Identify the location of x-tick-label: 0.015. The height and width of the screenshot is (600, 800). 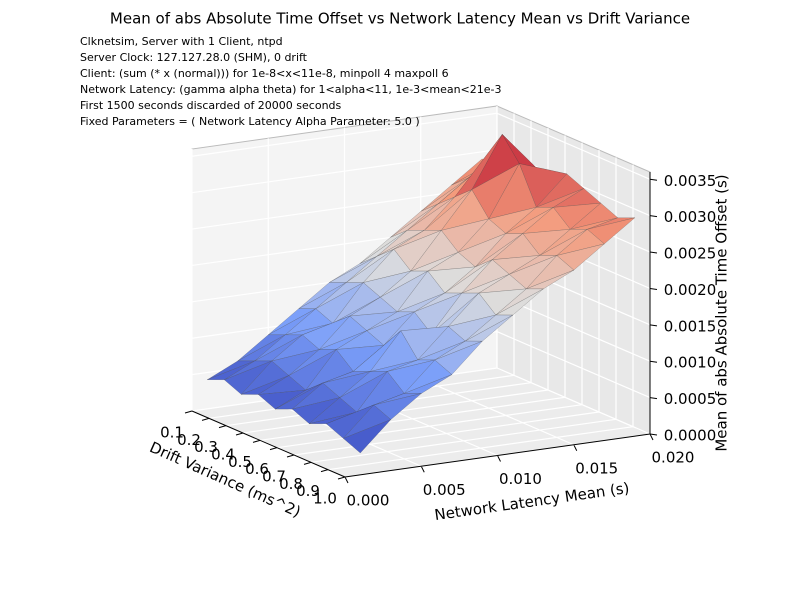
(596, 468).